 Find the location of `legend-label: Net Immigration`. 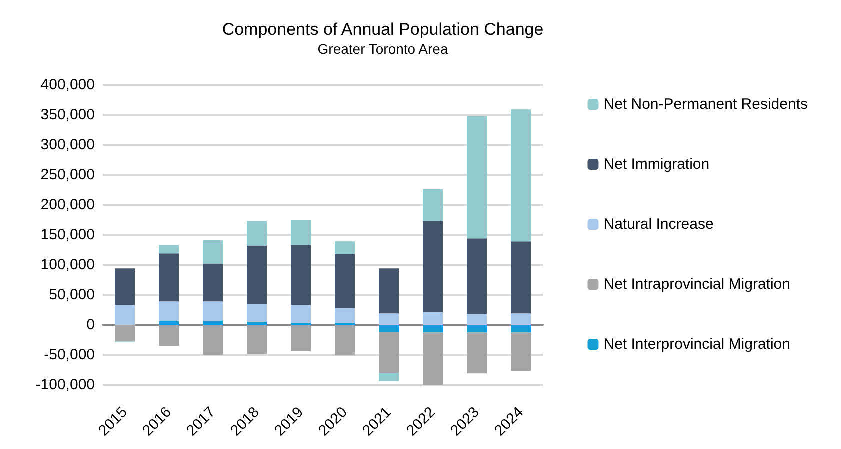

legend-label: Net Immigration is located at coordinates (657, 164).